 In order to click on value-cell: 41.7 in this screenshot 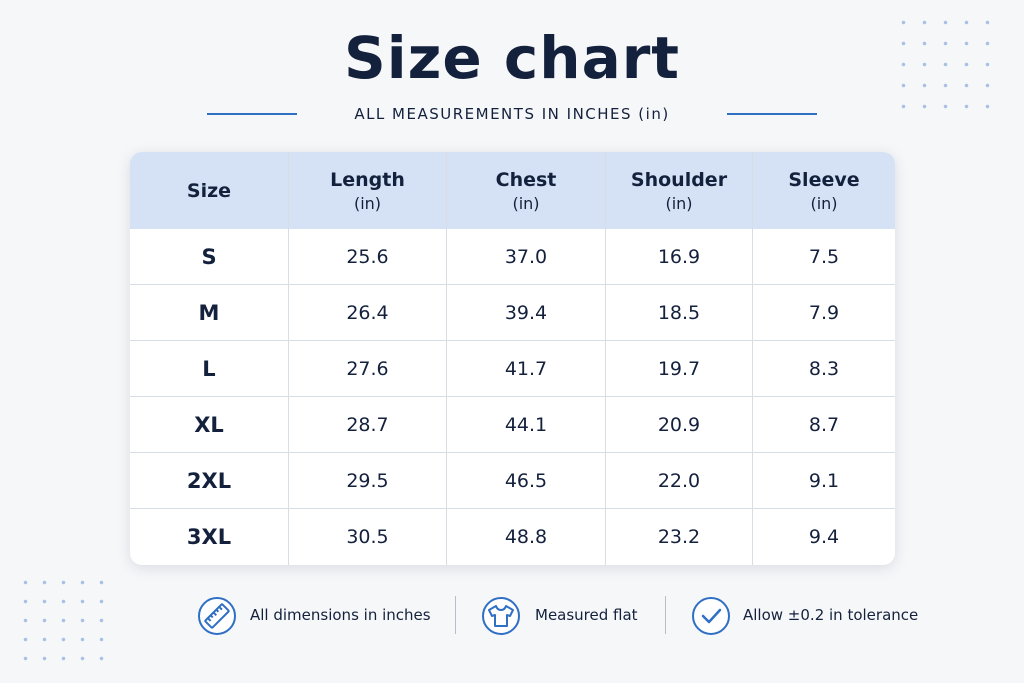, I will do `click(526, 369)`.